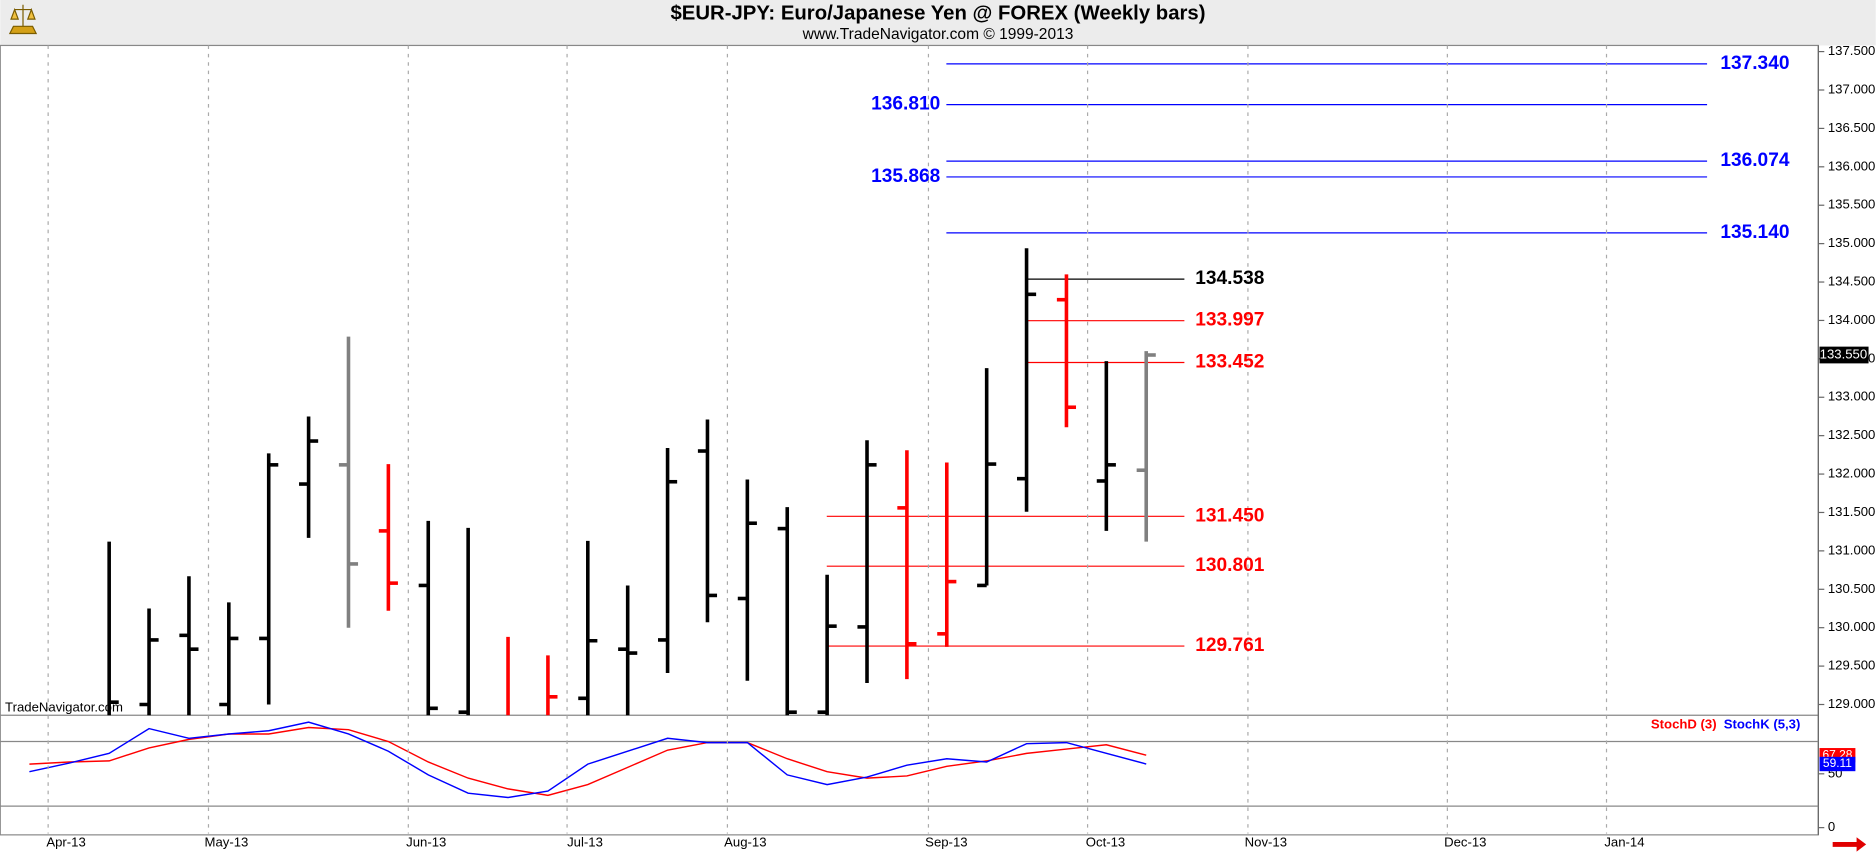  Describe the element at coordinates (1105, 842) in the screenshot. I see `x-tick-label: Oct-13` at that location.